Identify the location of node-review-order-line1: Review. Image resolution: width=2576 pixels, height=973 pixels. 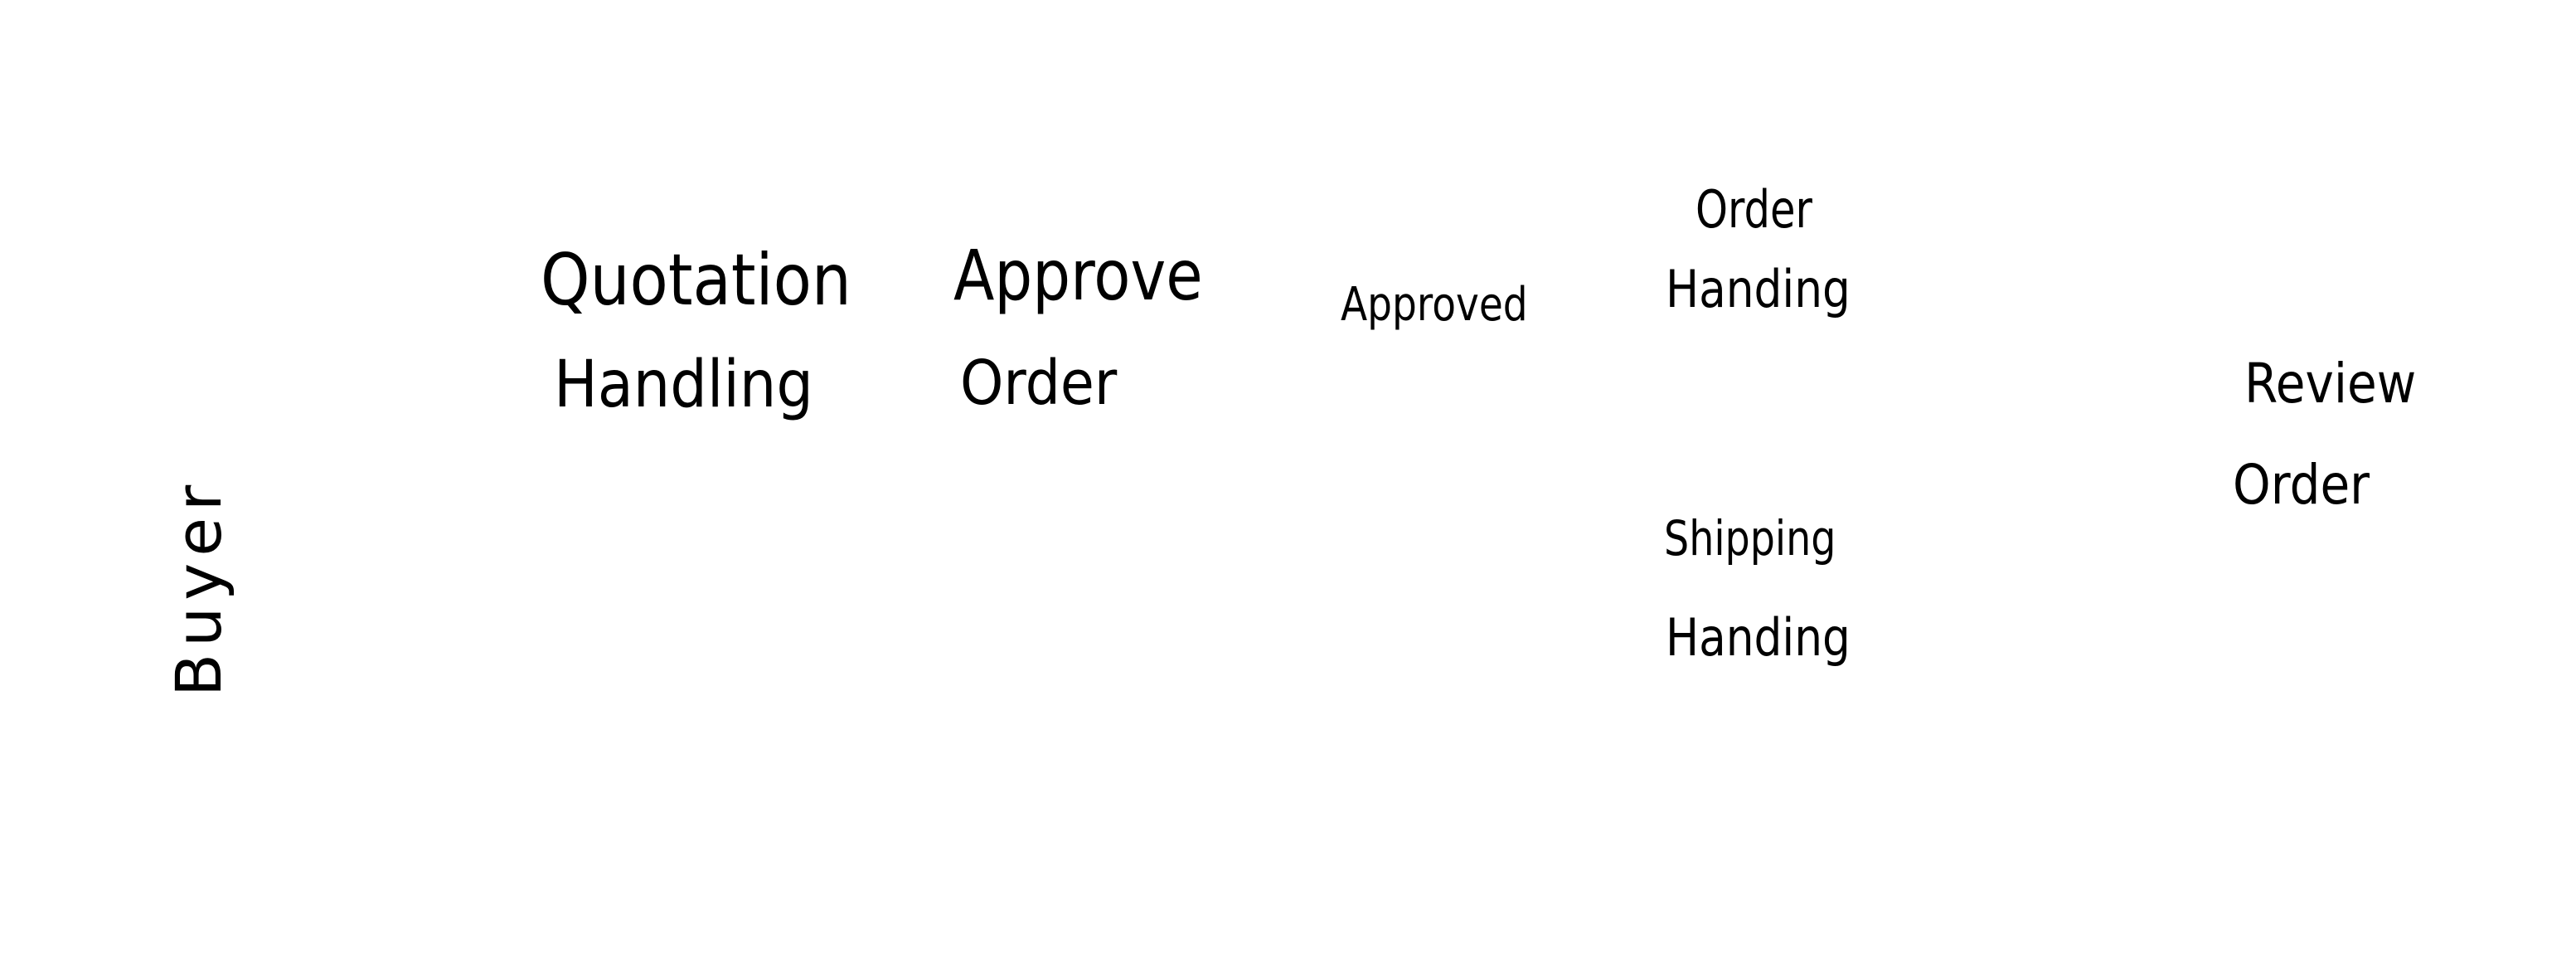
(2330, 384).